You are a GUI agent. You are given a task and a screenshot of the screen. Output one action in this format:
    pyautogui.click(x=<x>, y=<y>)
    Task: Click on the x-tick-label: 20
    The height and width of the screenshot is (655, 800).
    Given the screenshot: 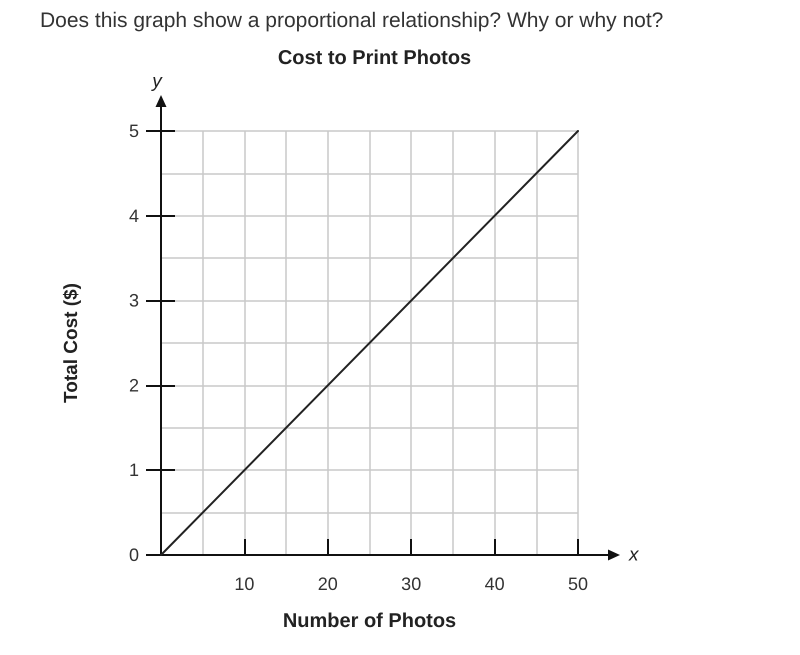 What is the action you would take?
    pyautogui.click(x=328, y=584)
    